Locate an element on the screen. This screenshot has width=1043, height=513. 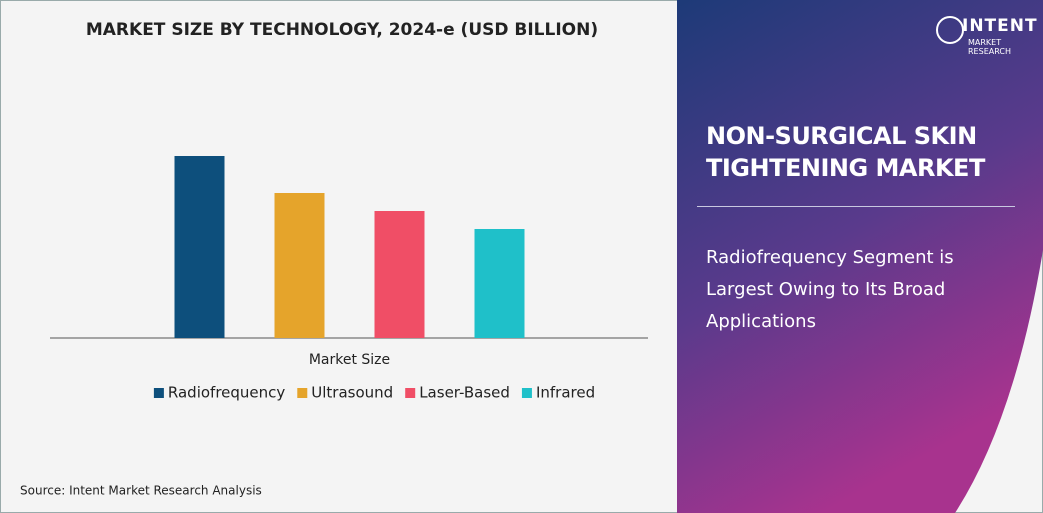
source: Source: Intent Market Research Analysis is located at coordinates (141, 491).